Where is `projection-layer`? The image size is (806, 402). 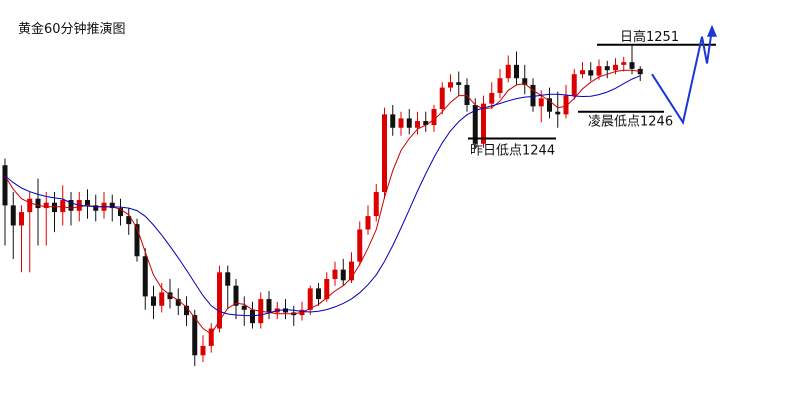 projection-layer is located at coordinates (684, 74).